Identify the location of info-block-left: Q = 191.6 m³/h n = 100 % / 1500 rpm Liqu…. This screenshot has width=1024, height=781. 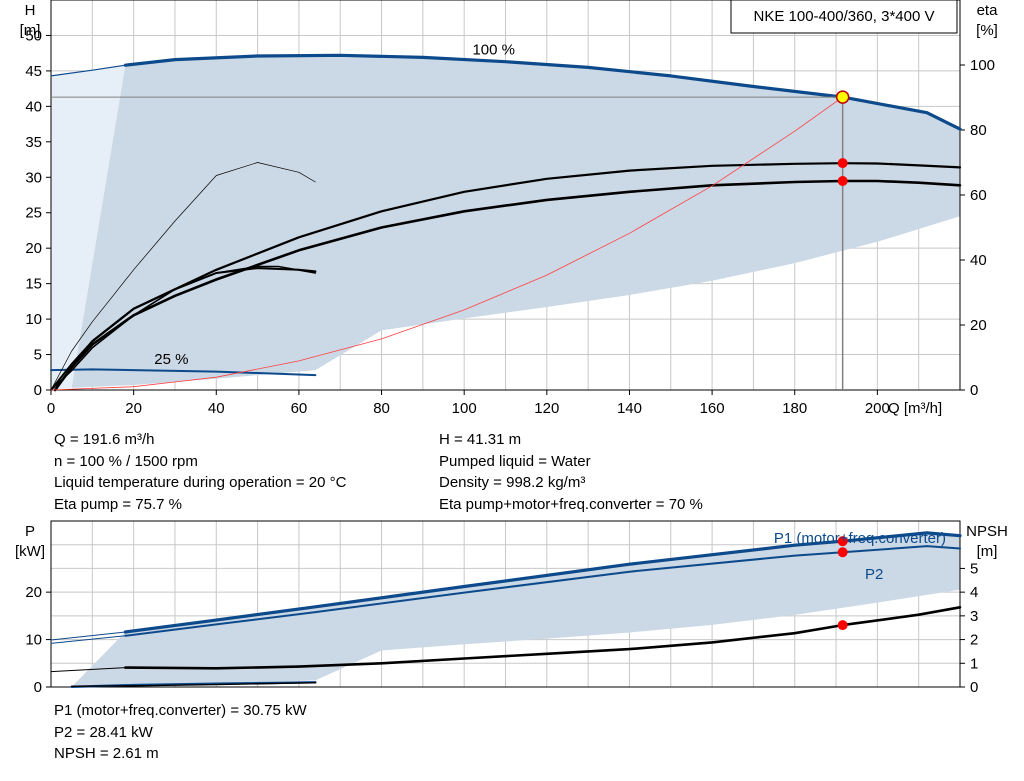
(200, 472).